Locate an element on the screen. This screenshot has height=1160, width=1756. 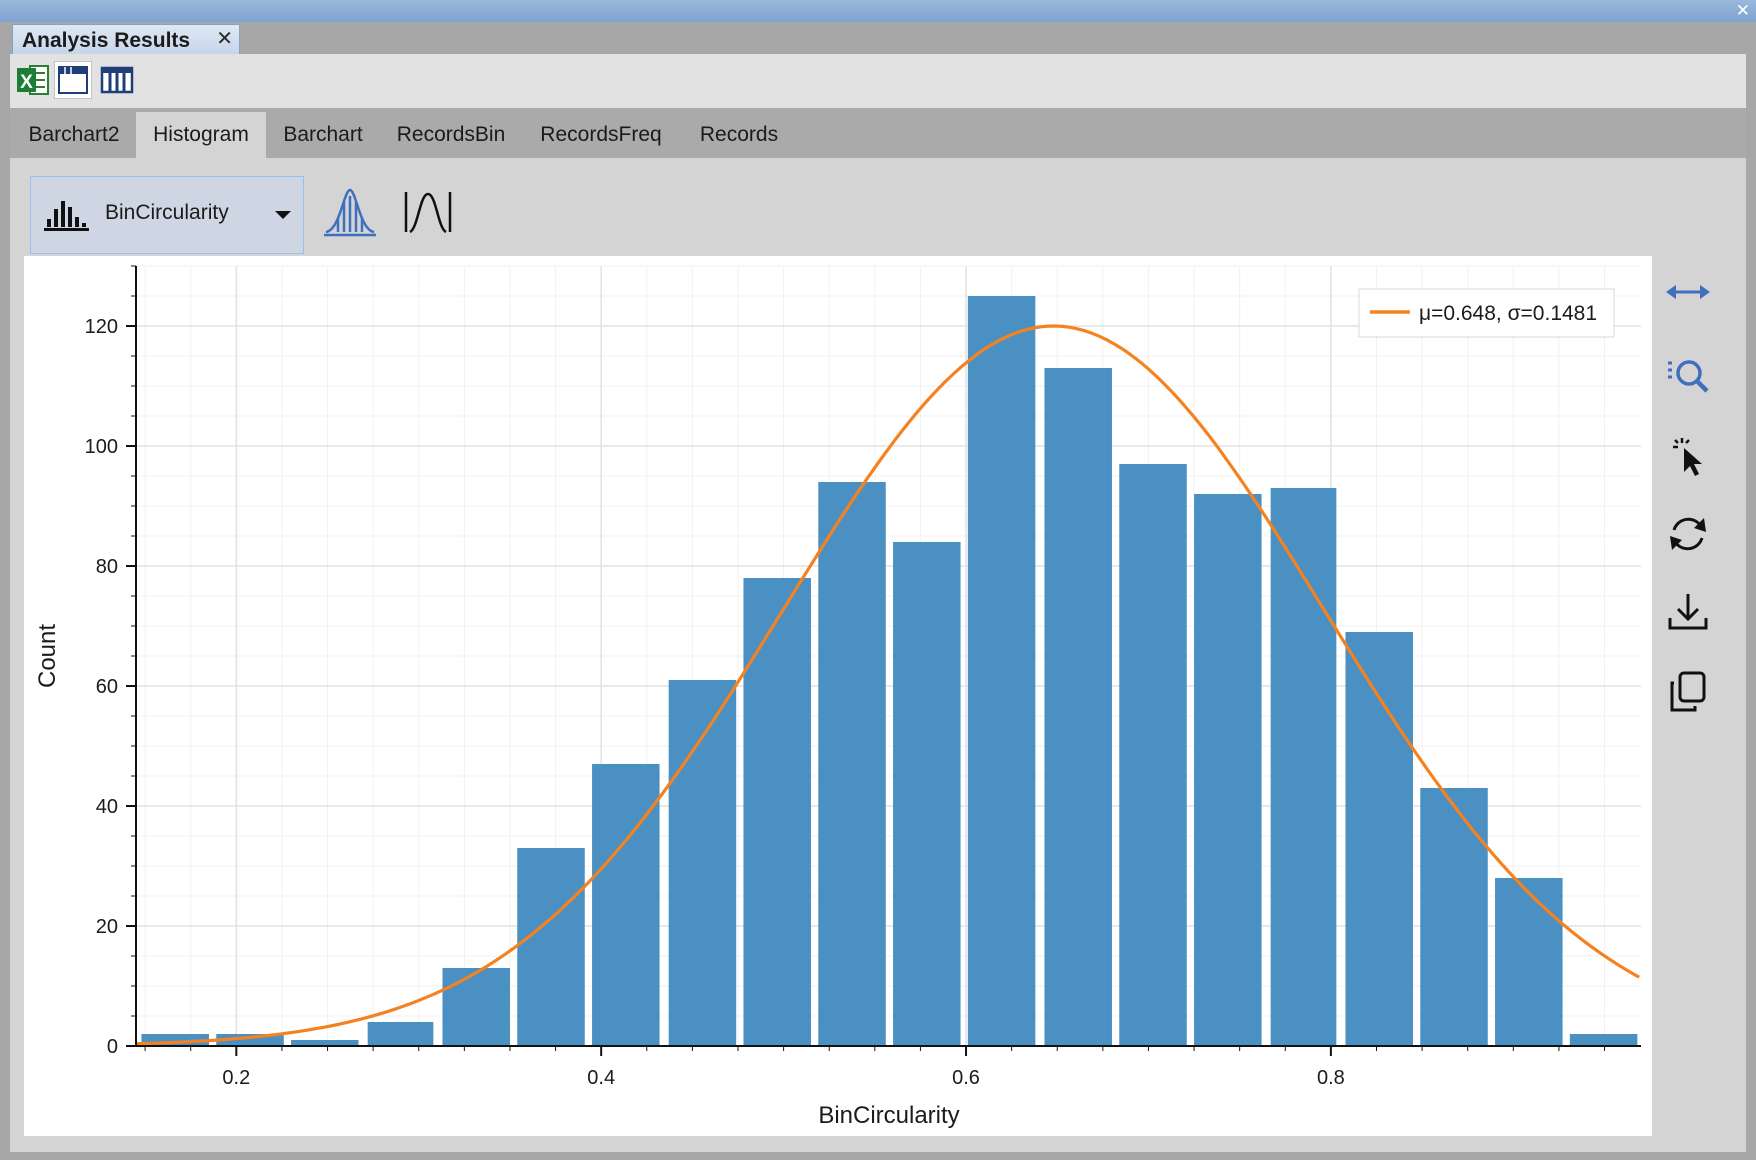
x-tick-label: 0.4 is located at coordinates (601, 1078).